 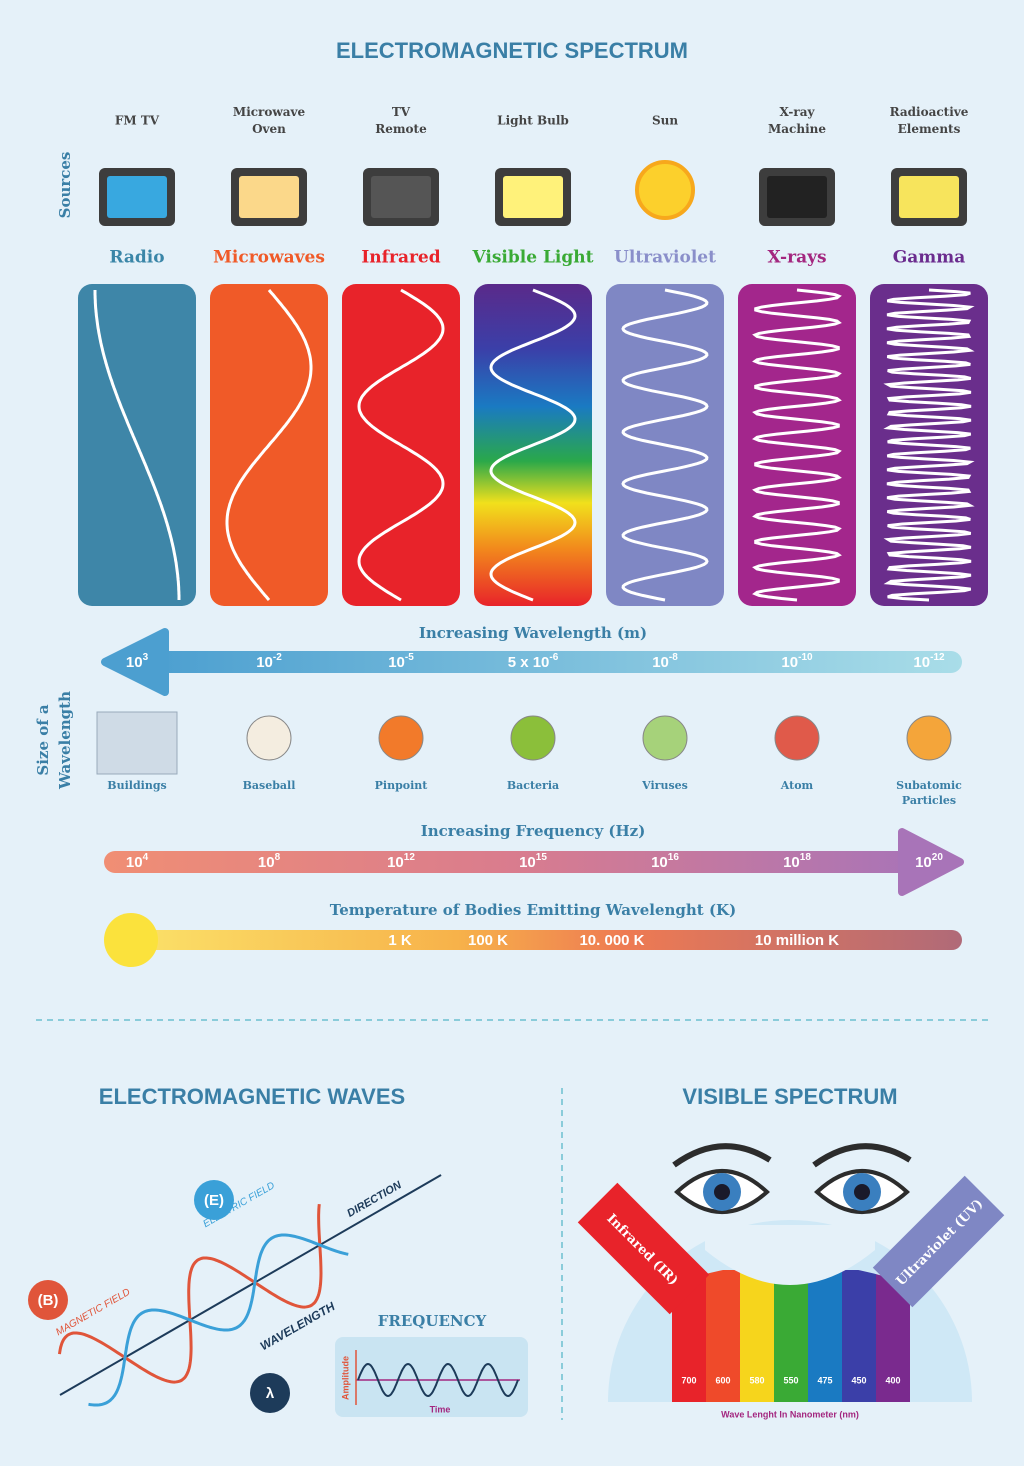 I want to click on source-label: Microwave, so click(x=269, y=112).